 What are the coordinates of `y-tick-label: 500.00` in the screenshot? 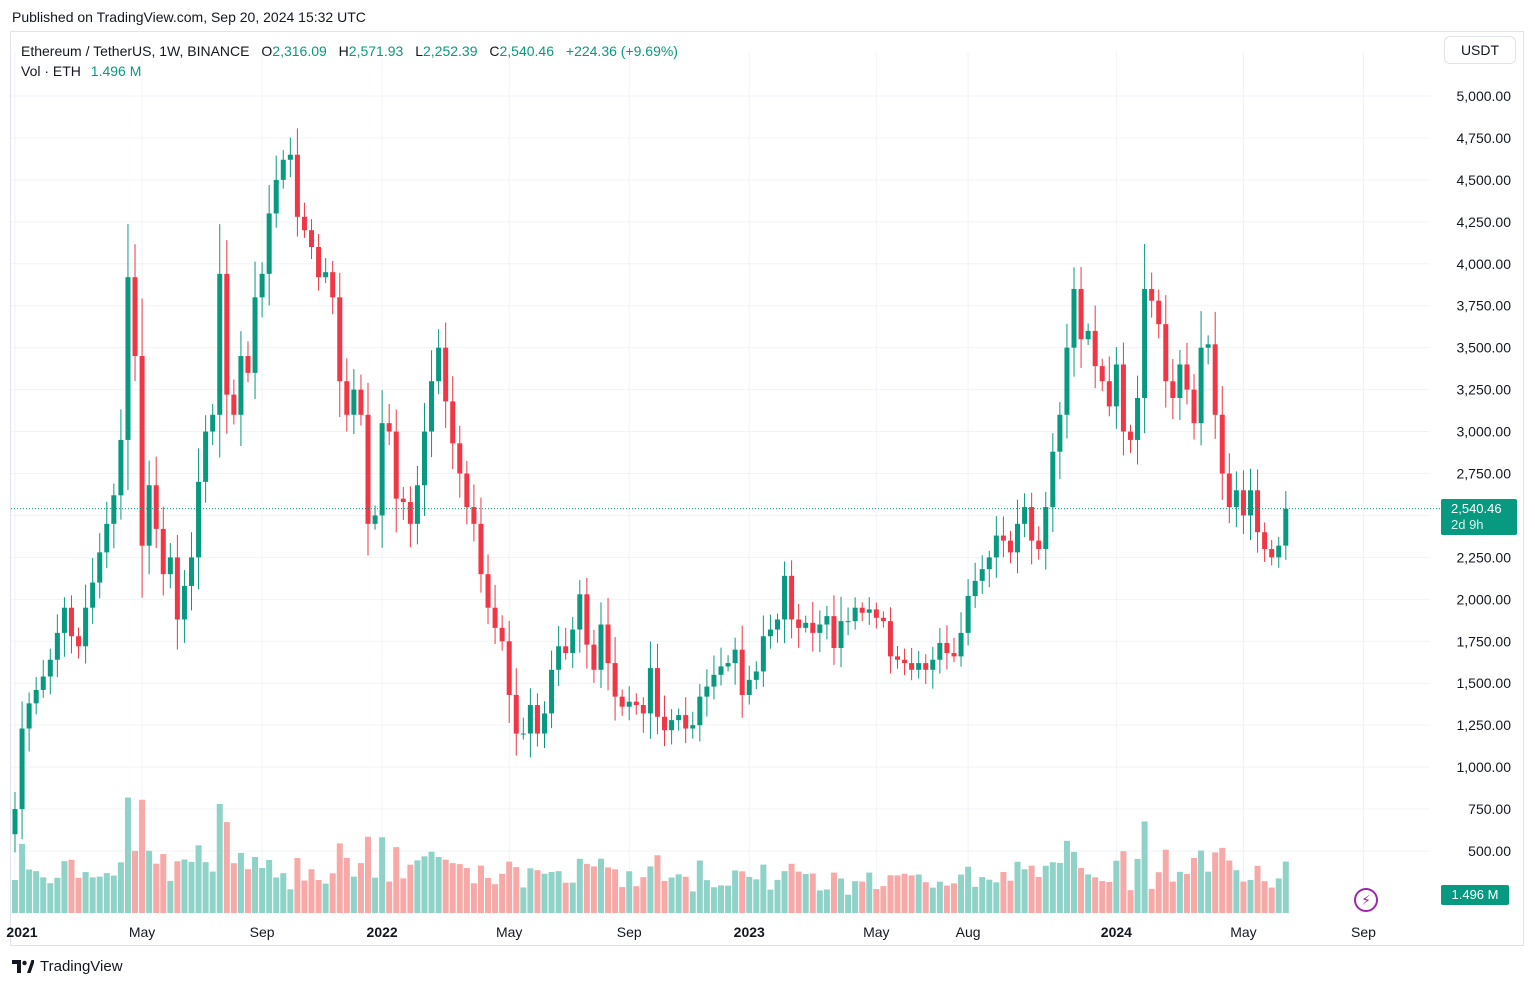 It's located at (1489, 851).